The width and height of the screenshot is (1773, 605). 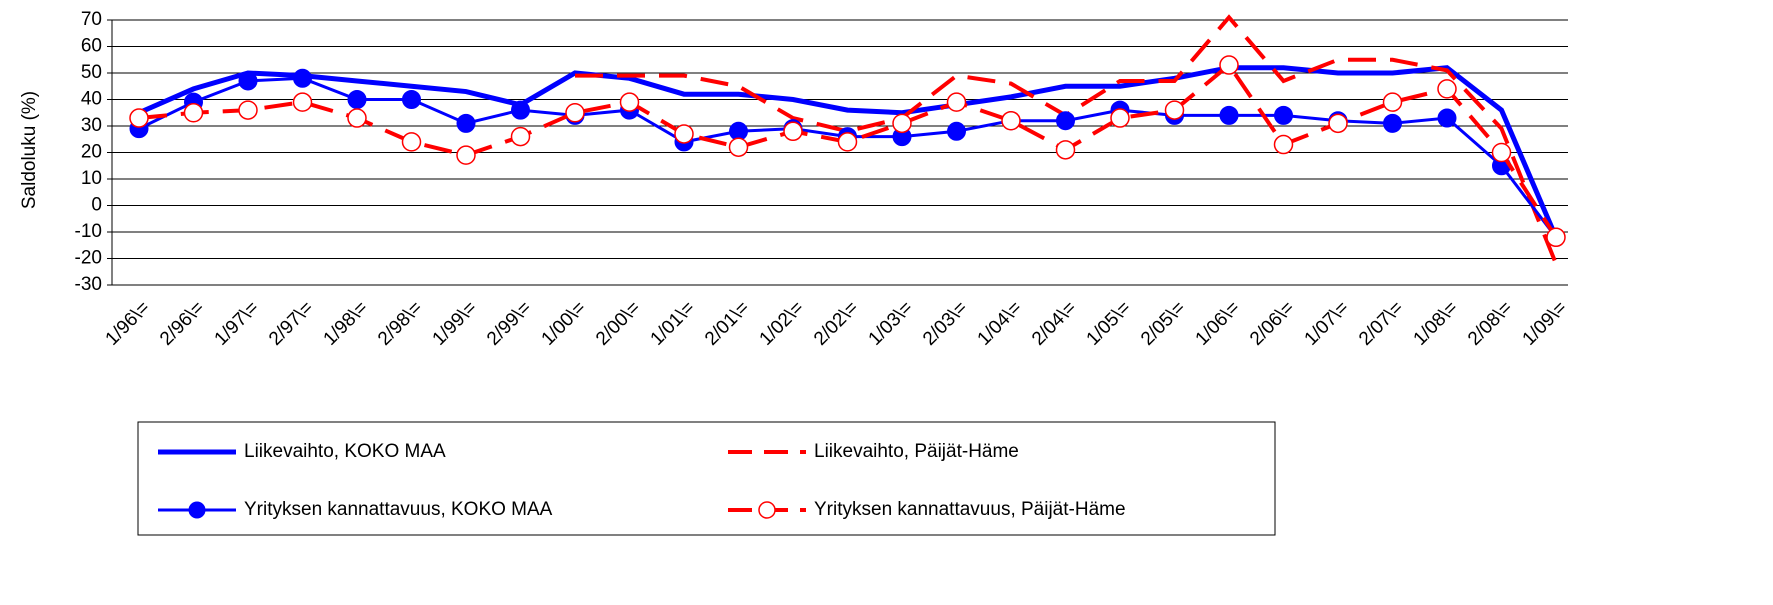 What do you see at coordinates (91, 178) in the screenshot?
I see `y-tick-label: 10` at bounding box center [91, 178].